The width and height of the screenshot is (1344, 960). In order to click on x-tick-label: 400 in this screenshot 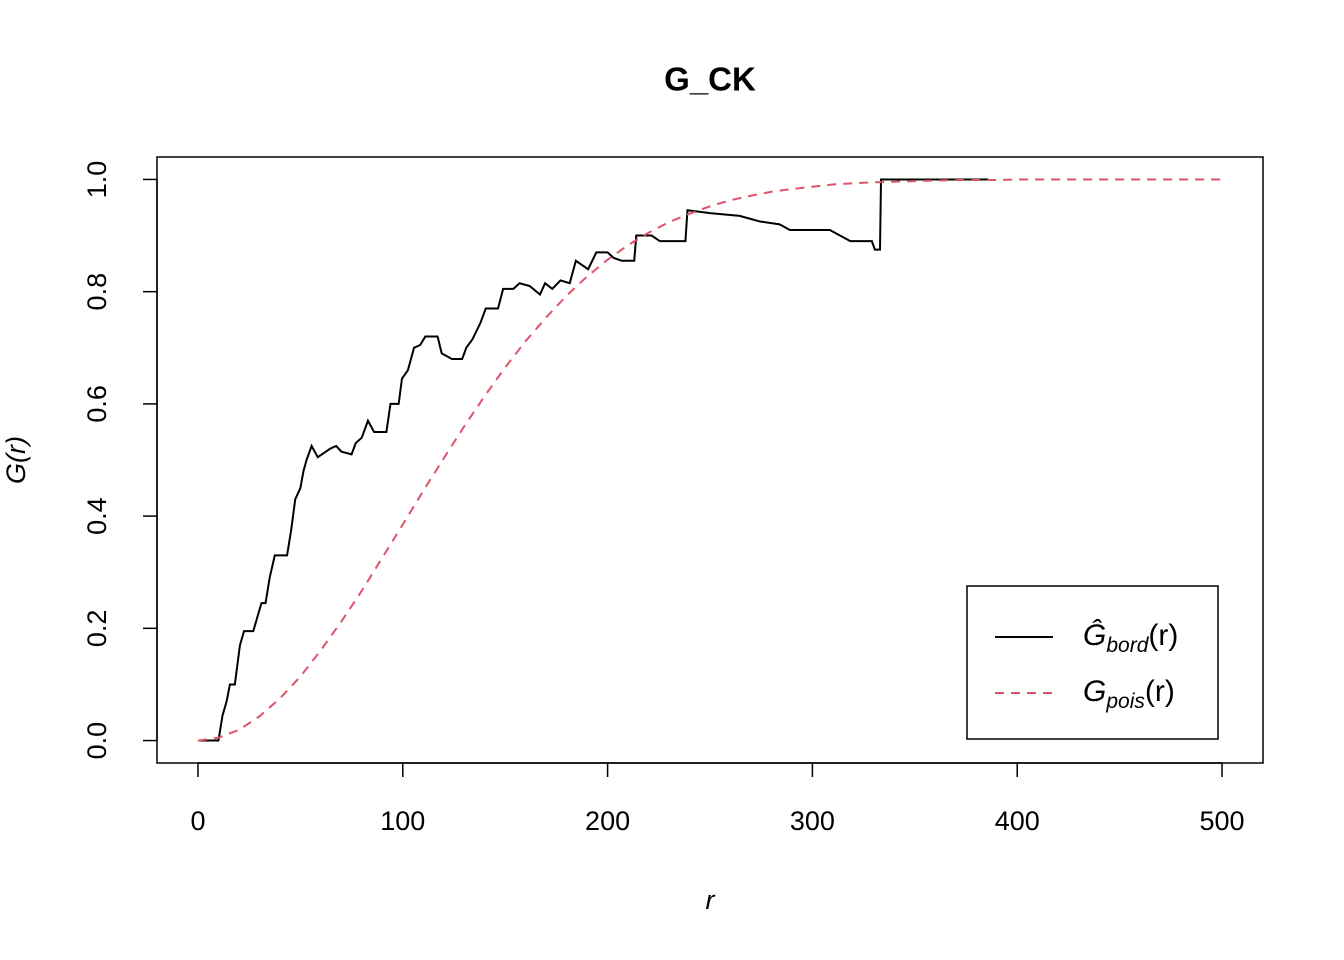, I will do `click(1017, 821)`.